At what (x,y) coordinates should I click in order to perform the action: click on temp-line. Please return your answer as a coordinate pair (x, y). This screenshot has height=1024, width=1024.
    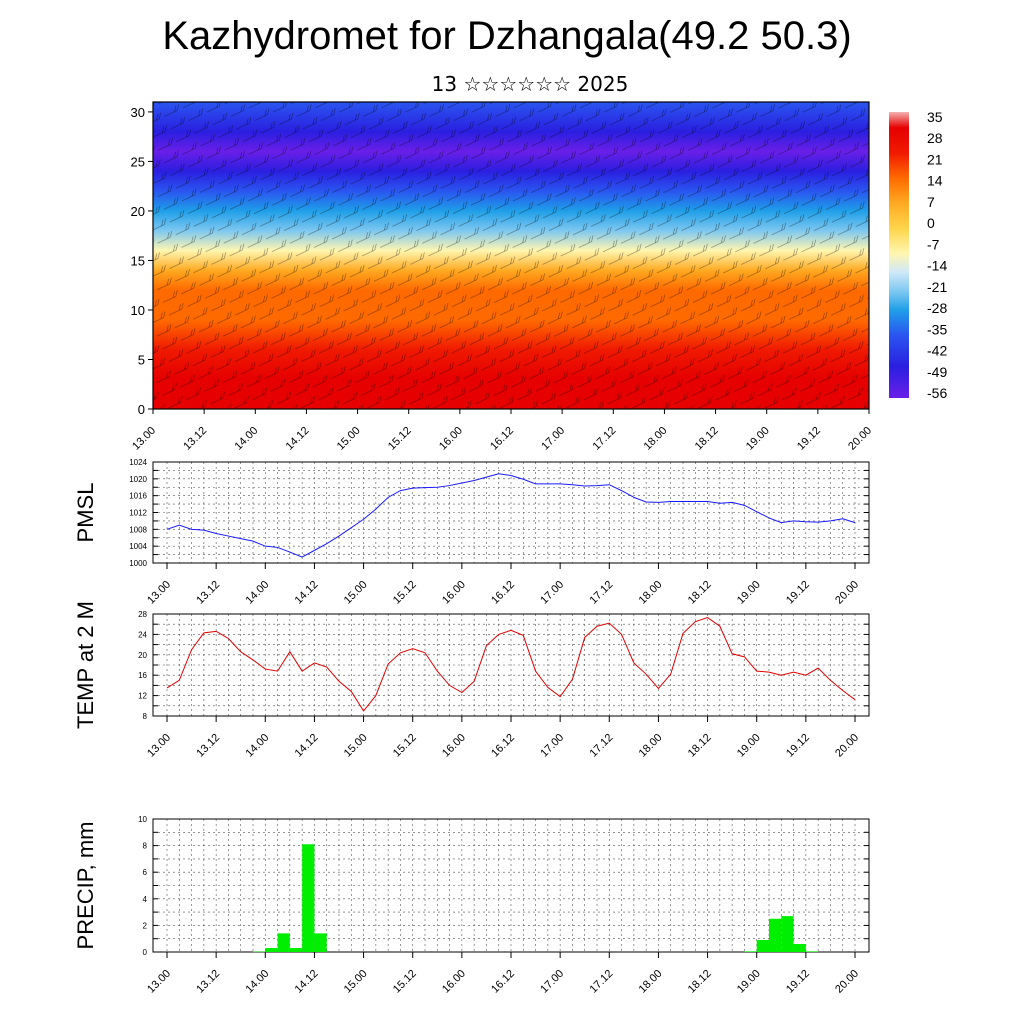
    Looking at the image, I should click on (511, 664).